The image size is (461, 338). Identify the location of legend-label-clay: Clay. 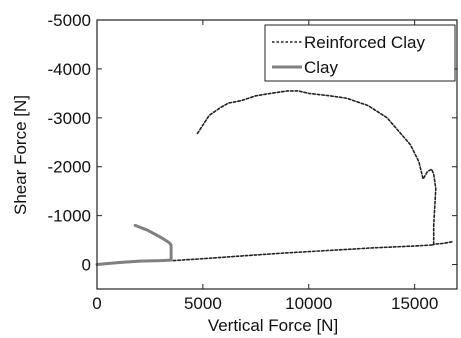
(321, 67).